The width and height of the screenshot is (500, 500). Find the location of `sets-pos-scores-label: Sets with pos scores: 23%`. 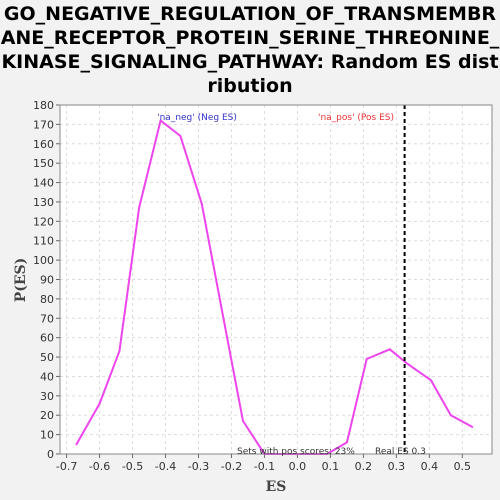

sets-pos-scores-label: Sets with pos scores: 23% is located at coordinates (296, 452).